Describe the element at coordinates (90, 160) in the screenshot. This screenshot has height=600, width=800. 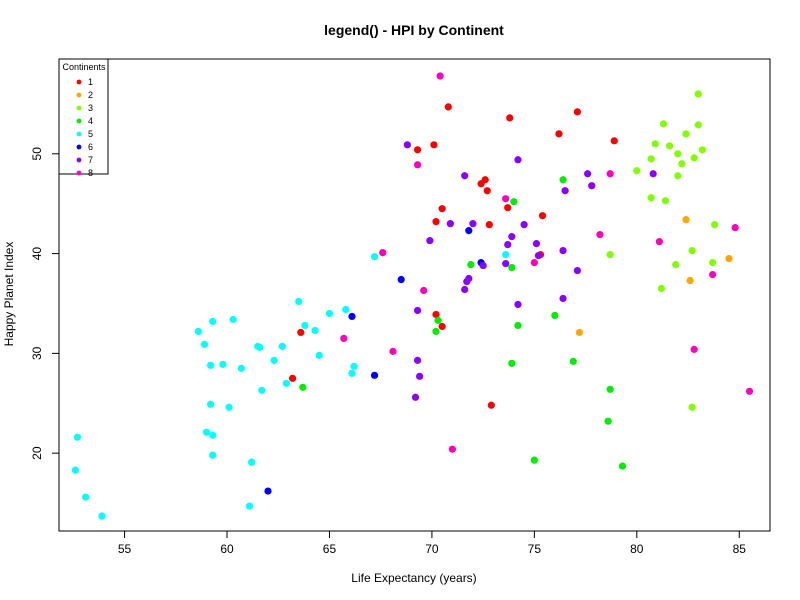
I see `legend-label-7: 7` at that location.